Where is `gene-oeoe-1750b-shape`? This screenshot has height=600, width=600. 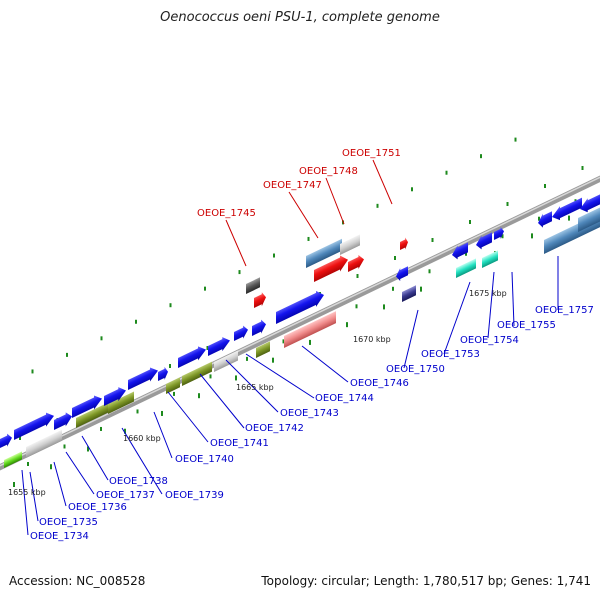
gene-oeoe-1750b-shape is located at coordinates (409, 293).